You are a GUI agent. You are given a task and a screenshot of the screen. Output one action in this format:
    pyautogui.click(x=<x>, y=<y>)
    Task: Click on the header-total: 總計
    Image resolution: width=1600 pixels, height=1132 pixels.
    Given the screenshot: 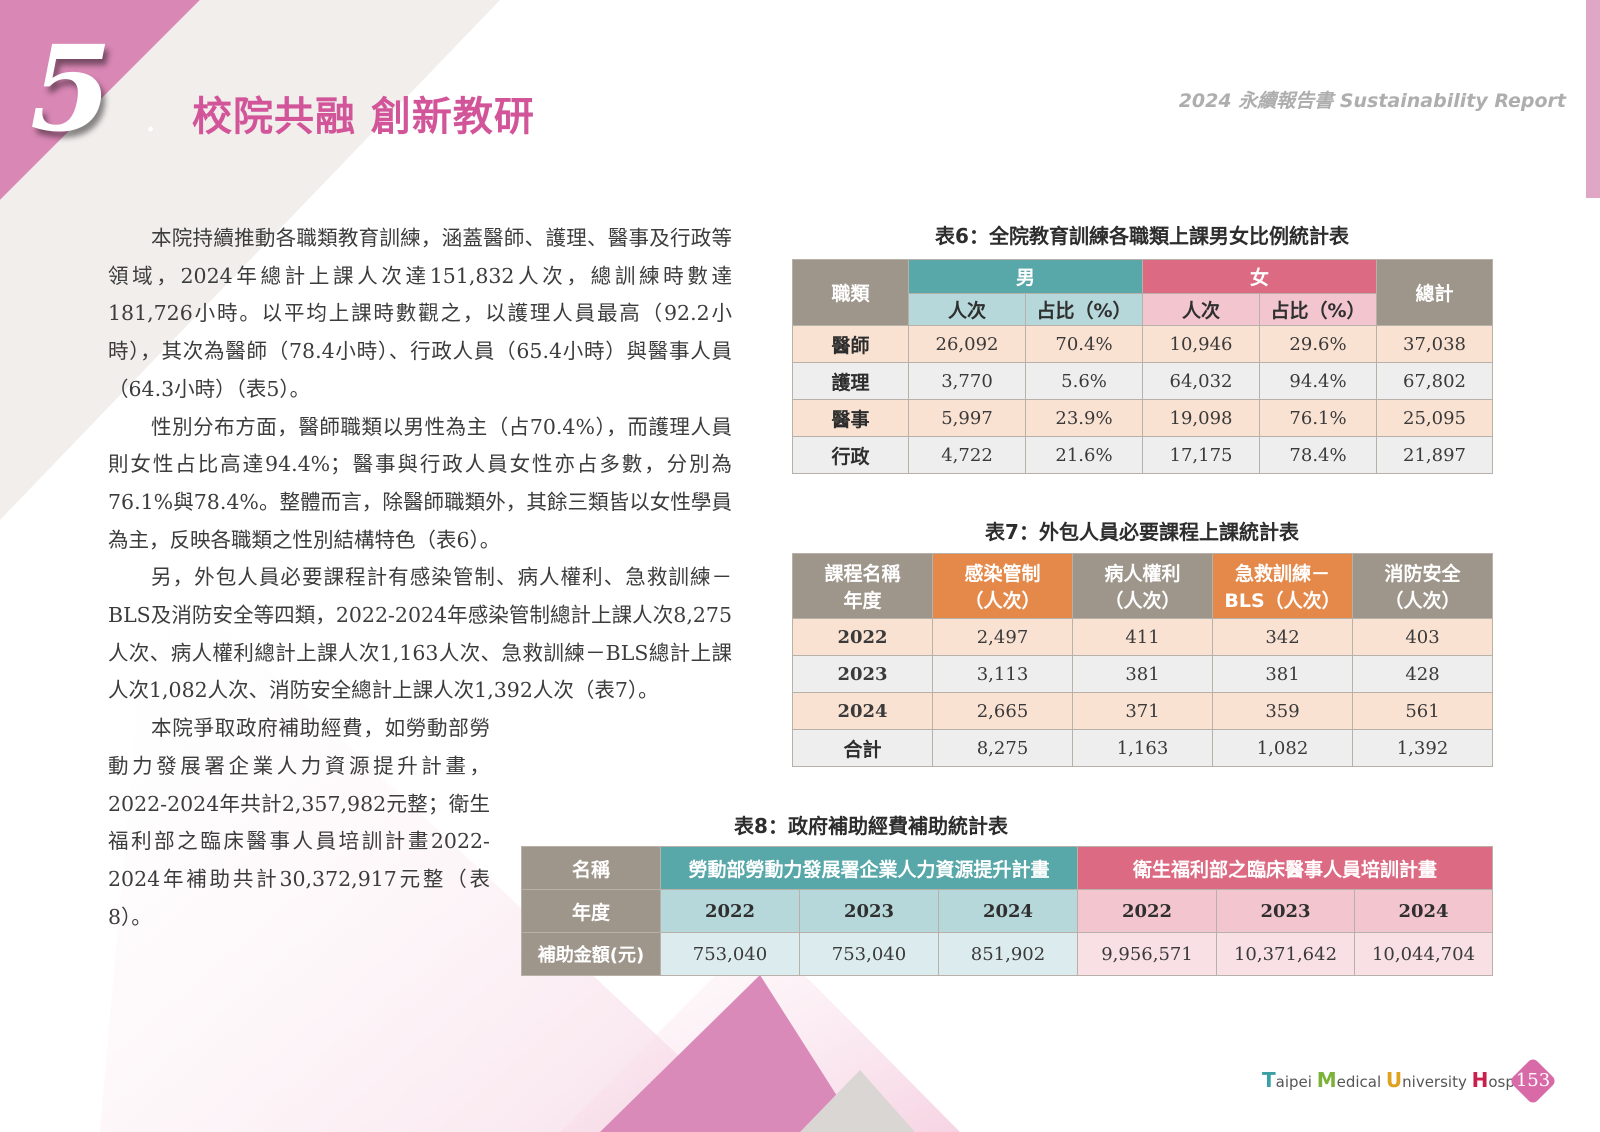 What is the action you would take?
    pyautogui.click(x=1435, y=292)
    